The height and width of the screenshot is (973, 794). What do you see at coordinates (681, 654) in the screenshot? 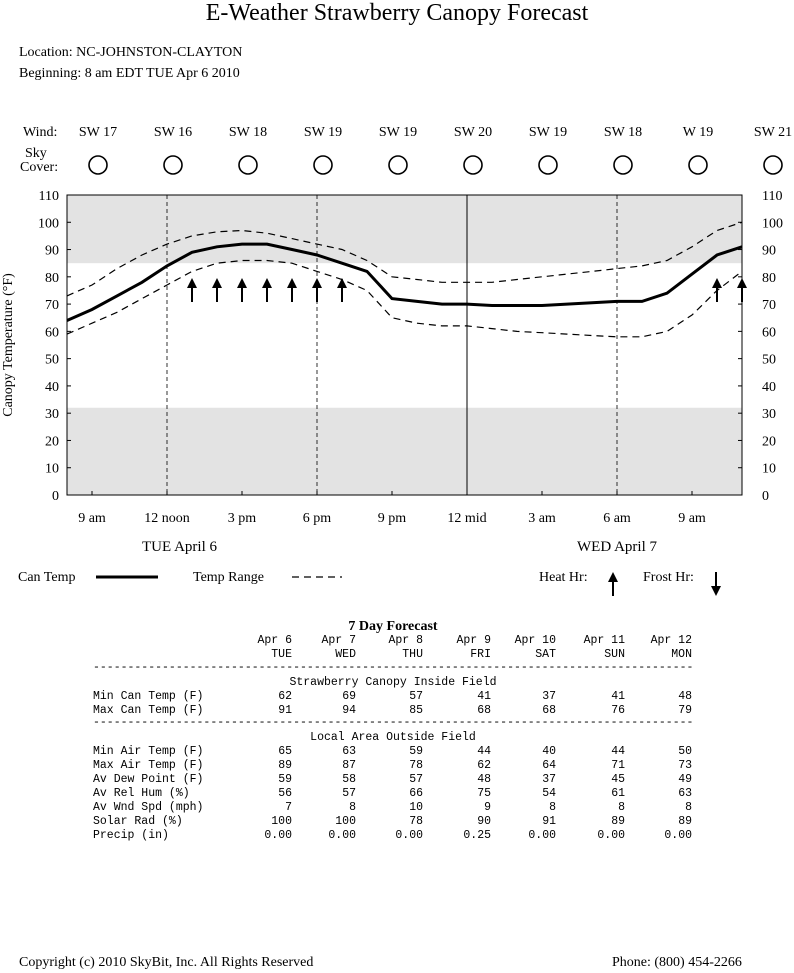
I see `forecast-day: MON` at bounding box center [681, 654].